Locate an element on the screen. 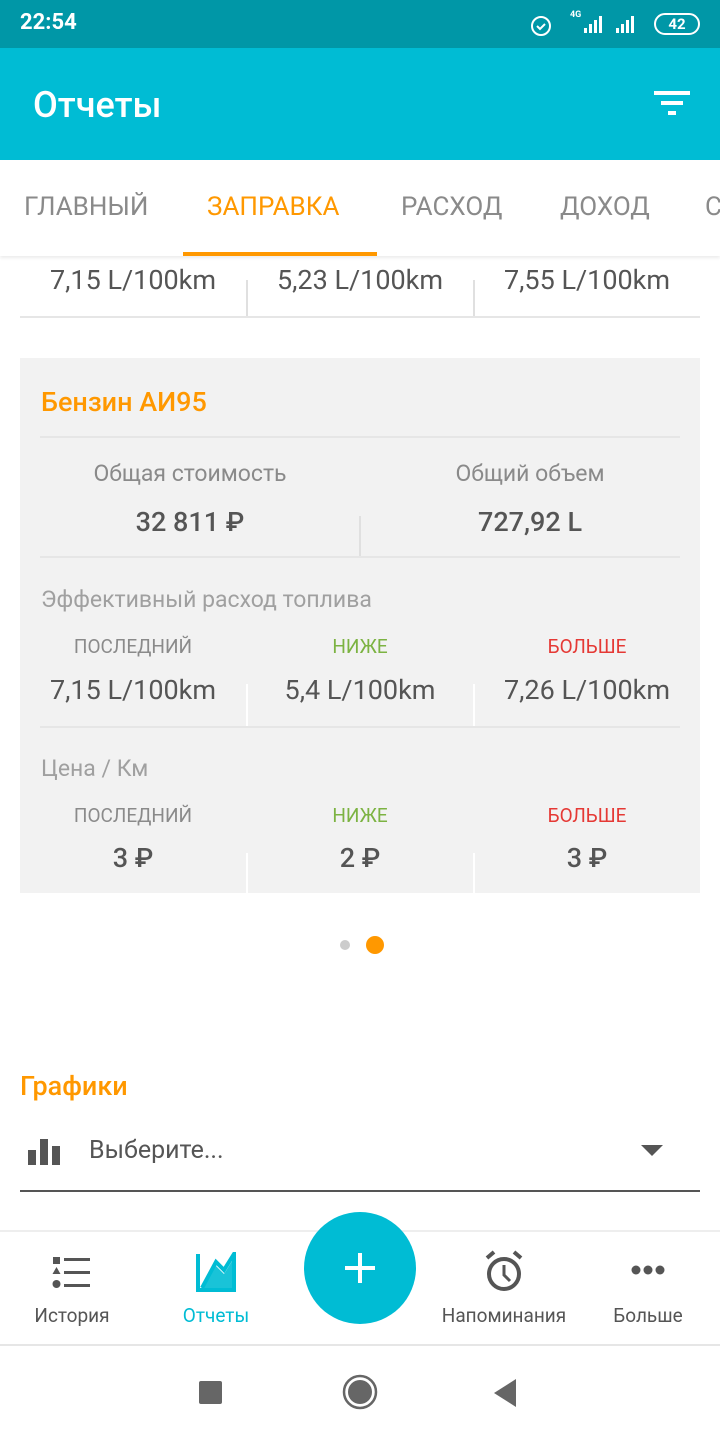 The image size is (720, 1440). page-title: Отчеты is located at coordinates (97, 105).